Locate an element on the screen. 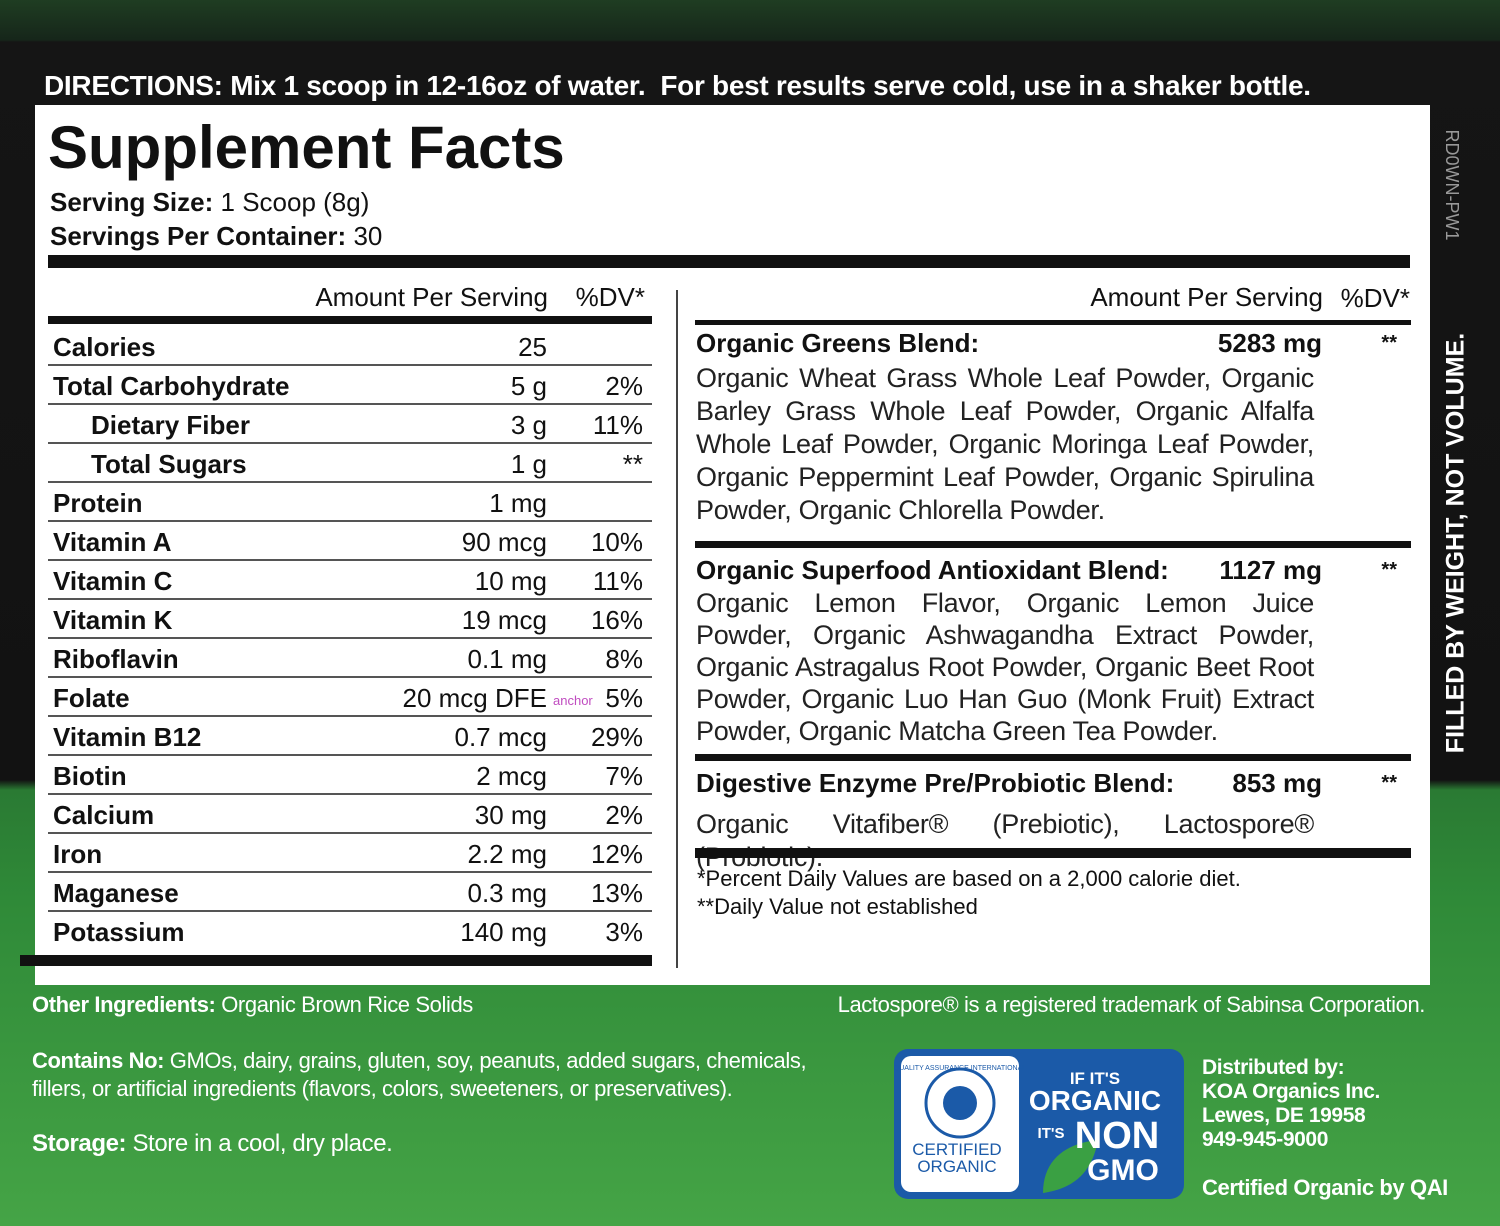  serving-size-label: Serving Size: is located at coordinates (132, 202).